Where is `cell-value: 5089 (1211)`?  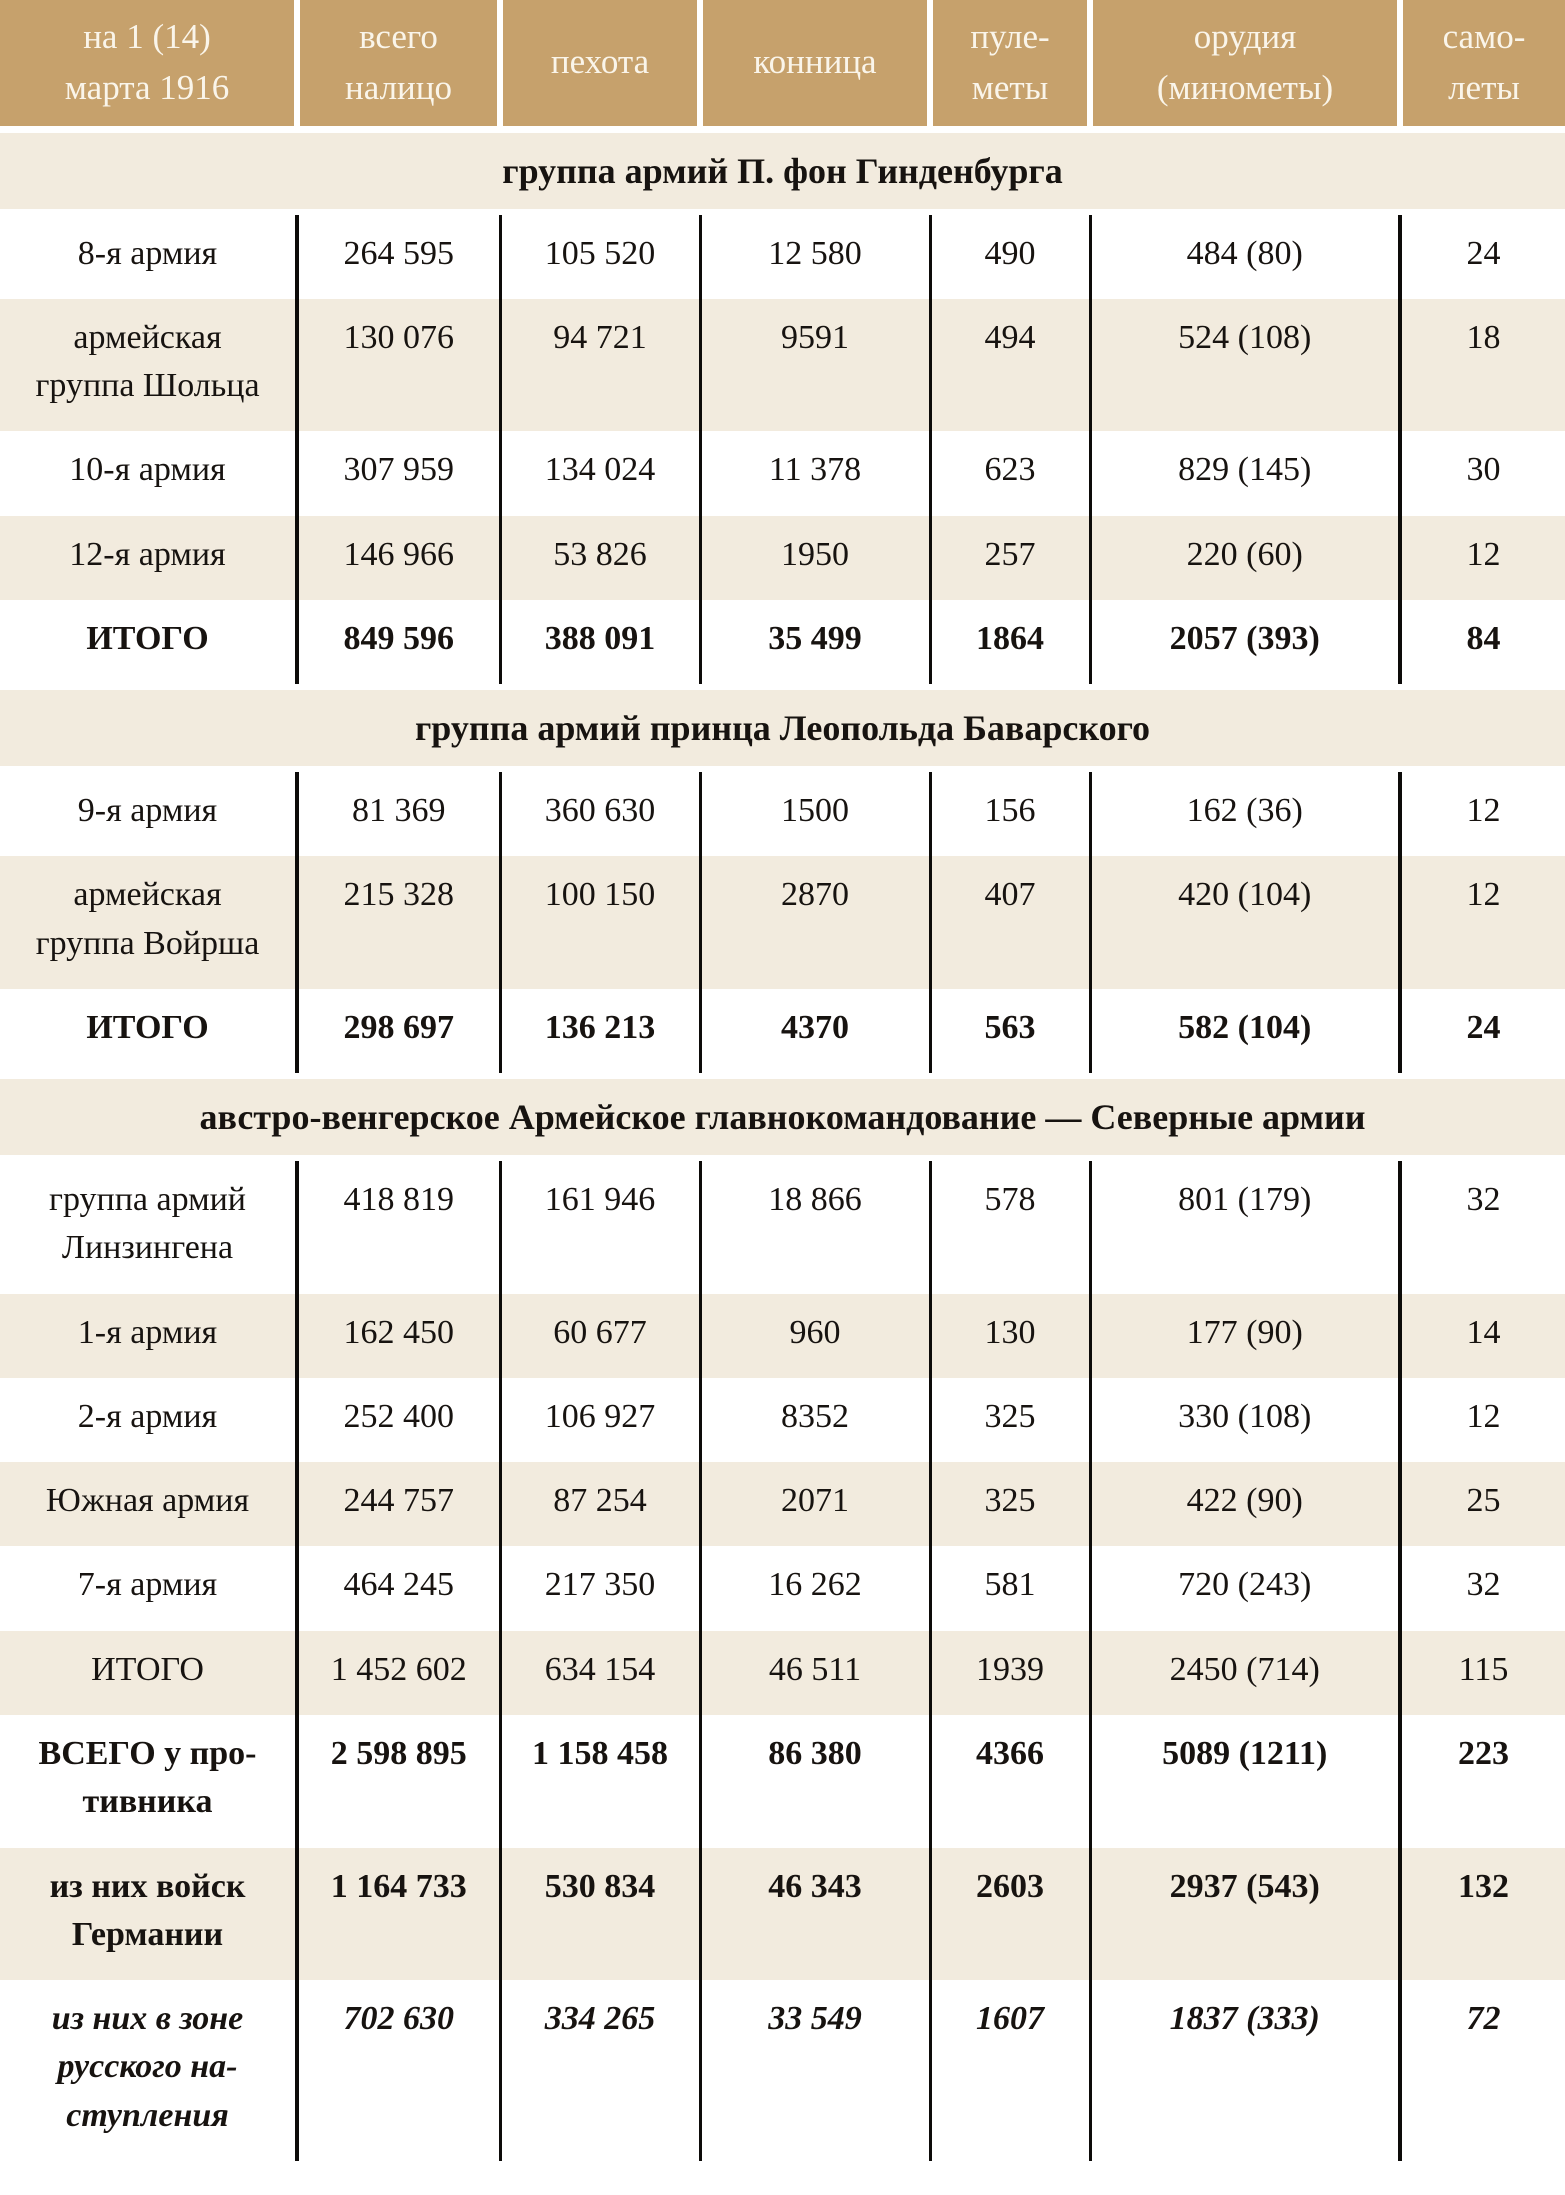
cell-value: 5089 (1211) is located at coordinates (1244, 1781).